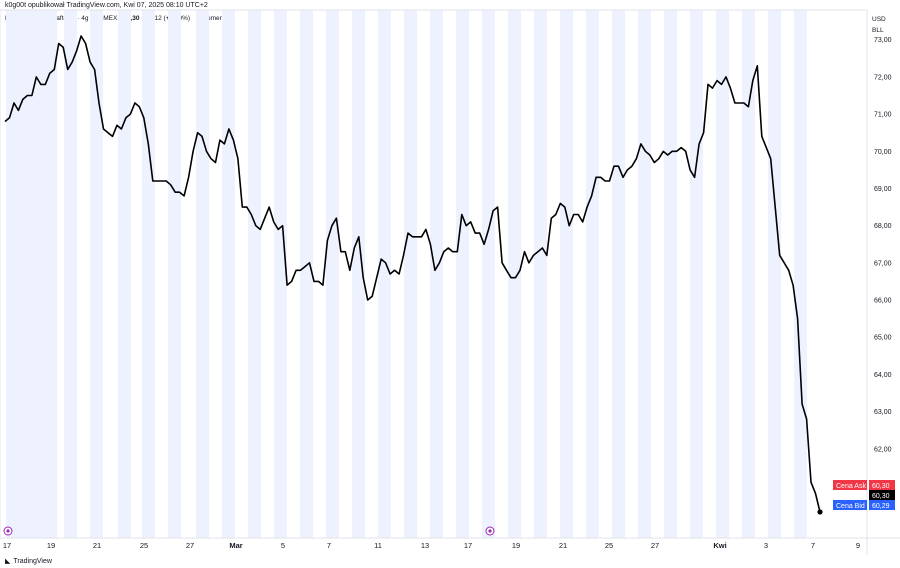 The width and height of the screenshot is (900, 568). What do you see at coordinates (61, 18) in the screenshot?
I see `symbol-name: Futures na ropę naftową · 4g · NYMEX` at bounding box center [61, 18].